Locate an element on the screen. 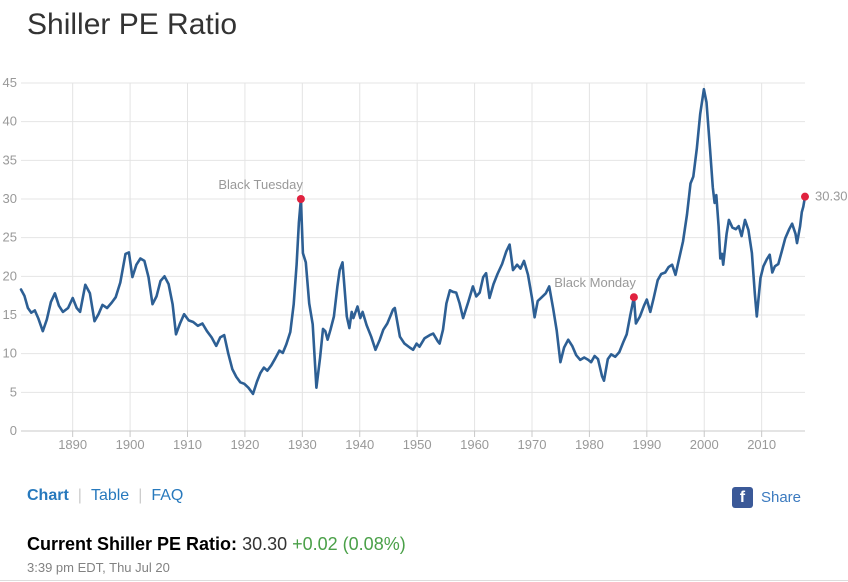 The width and height of the screenshot is (848, 582). x-tick-label: 1900 is located at coordinates (130, 444).